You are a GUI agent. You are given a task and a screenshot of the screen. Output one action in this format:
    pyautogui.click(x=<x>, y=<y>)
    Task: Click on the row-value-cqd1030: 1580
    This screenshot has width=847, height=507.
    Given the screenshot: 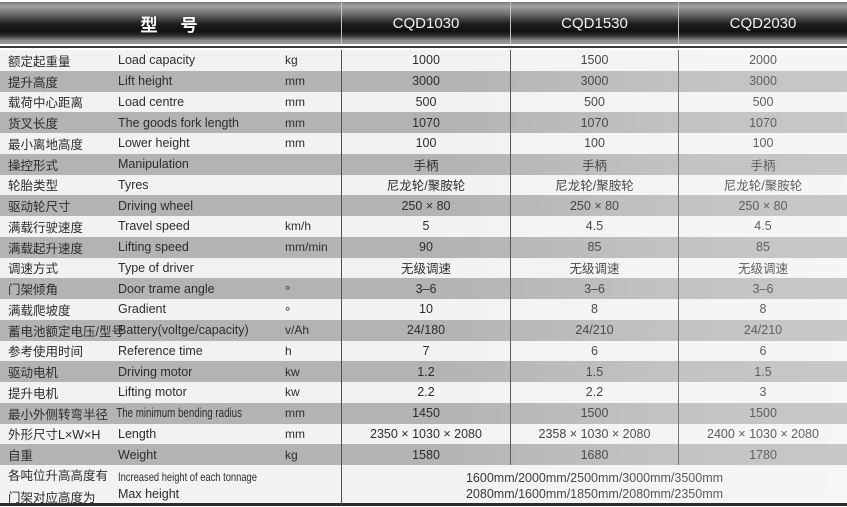 What is the action you would take?
    pyautogui.click(x=425, y=454)
    